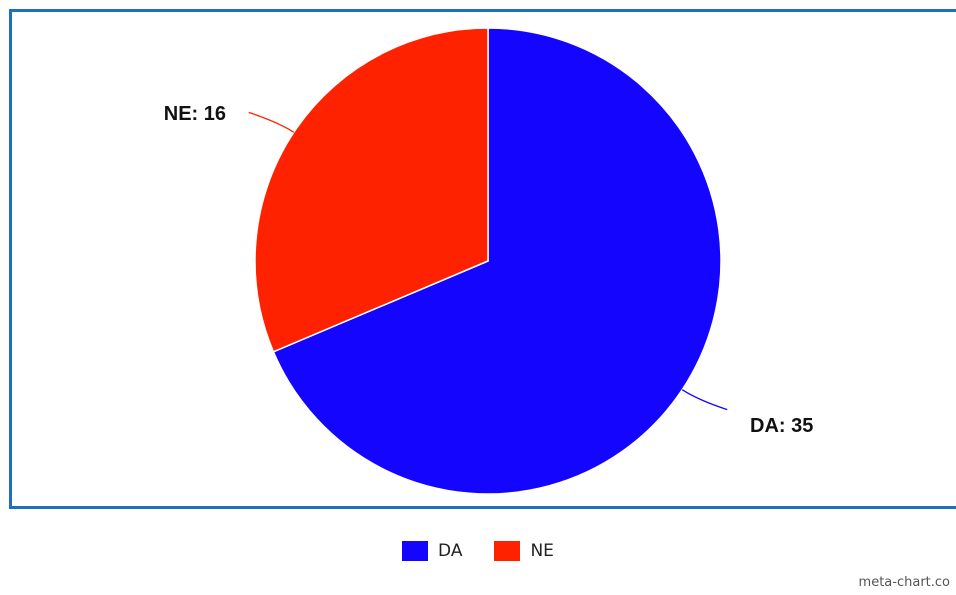 The image size is (956, 595). Describe the element at coordinates (478, 551) in the screenshot. I see `chart-legend: DA NE` at that location.